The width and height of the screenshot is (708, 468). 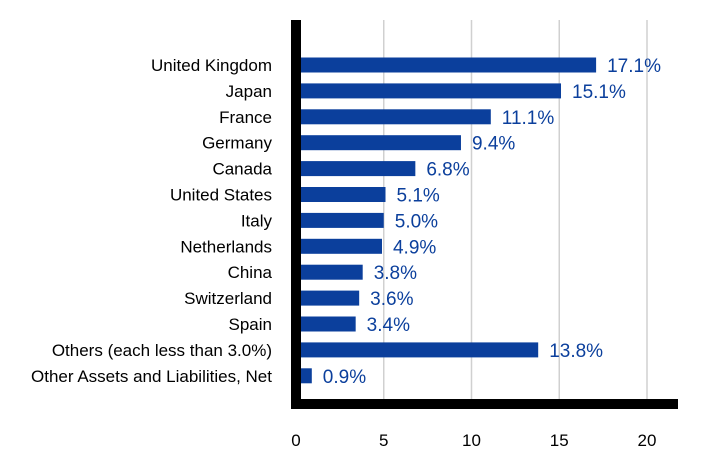 I want to click on x-tick-labels: 0 5 10 15 20, so click(x=473, y=440).